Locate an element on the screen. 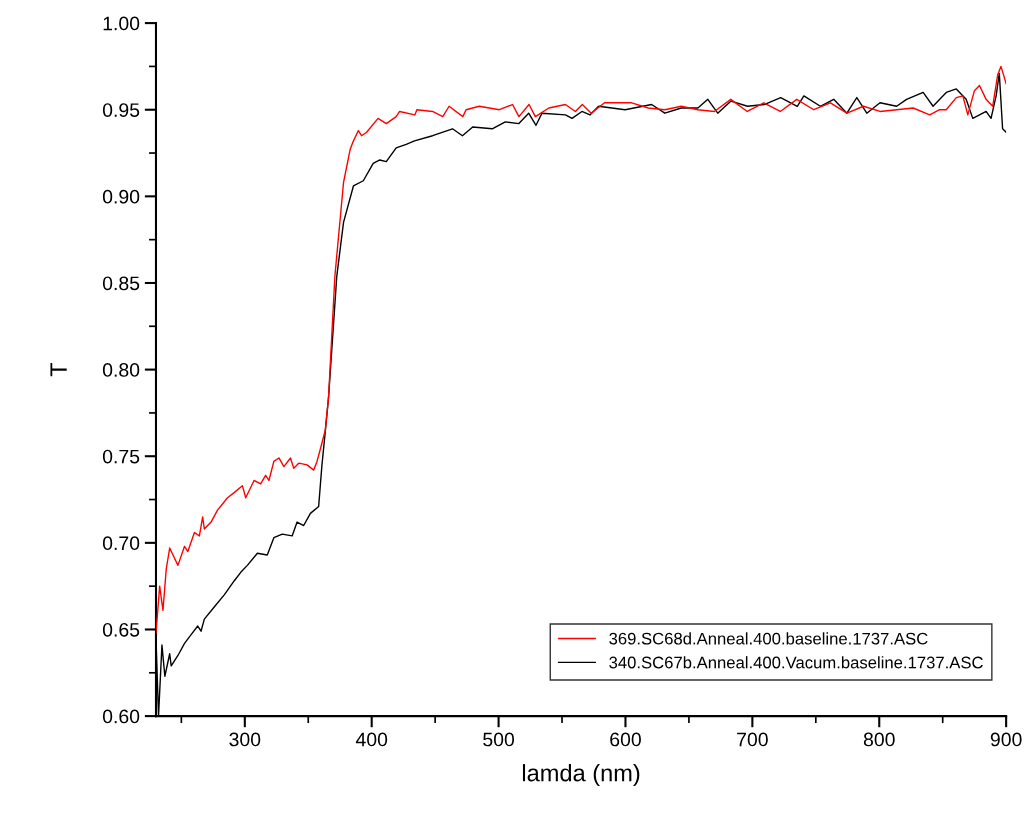  y-tick-label: 0.75 is located at coordinates (121, 456).